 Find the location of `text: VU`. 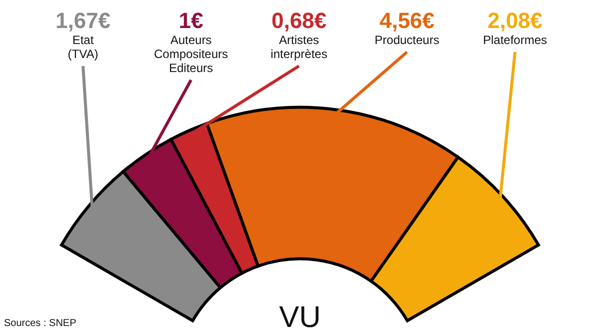

text: VU is located at coordinates (300, 316).